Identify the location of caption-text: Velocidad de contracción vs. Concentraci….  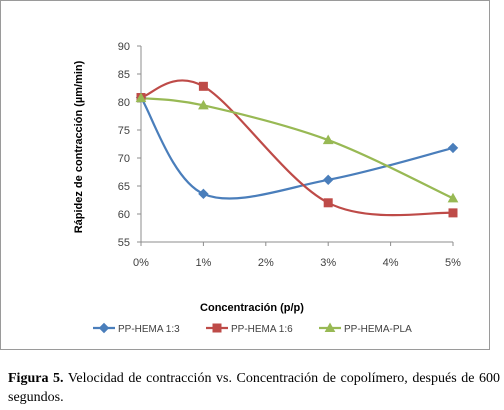
(254, 388).